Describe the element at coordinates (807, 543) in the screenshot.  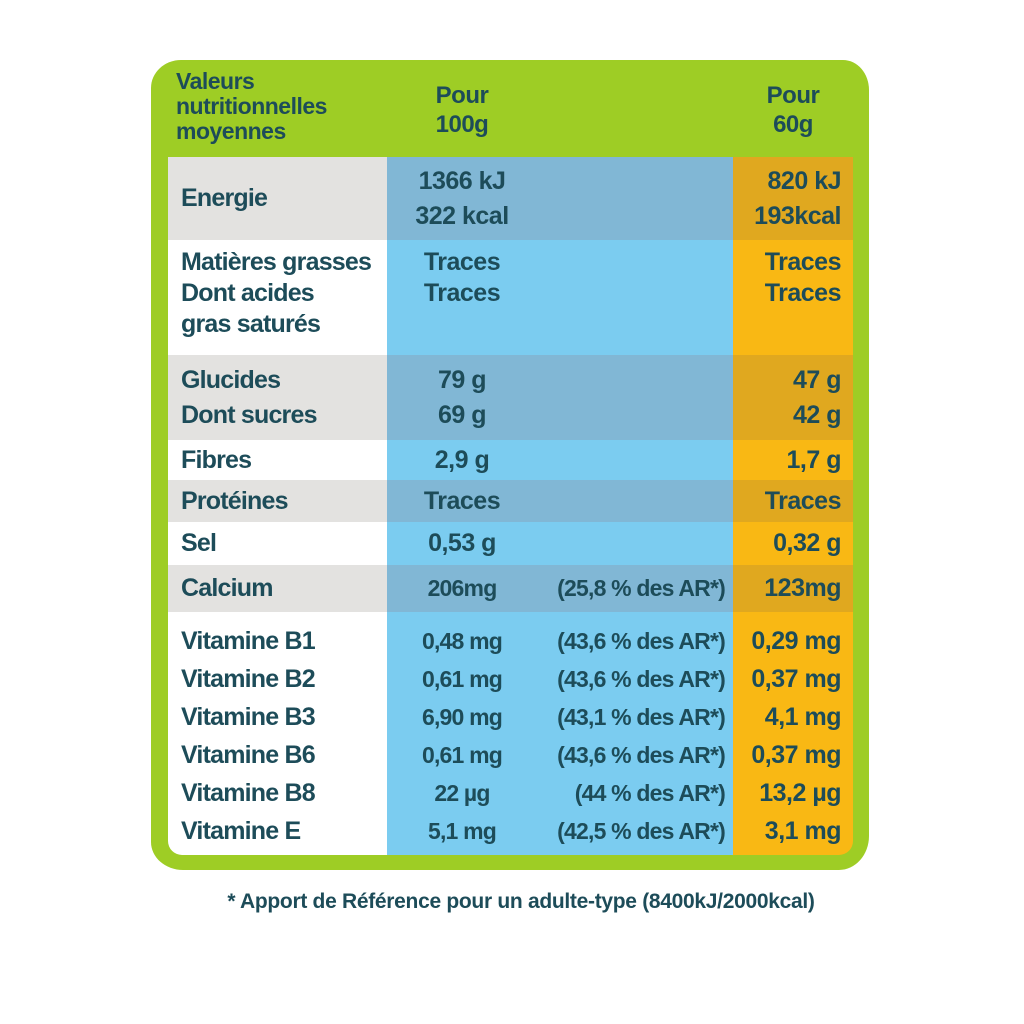
I see `per60-value: 0,32 g` at that location.